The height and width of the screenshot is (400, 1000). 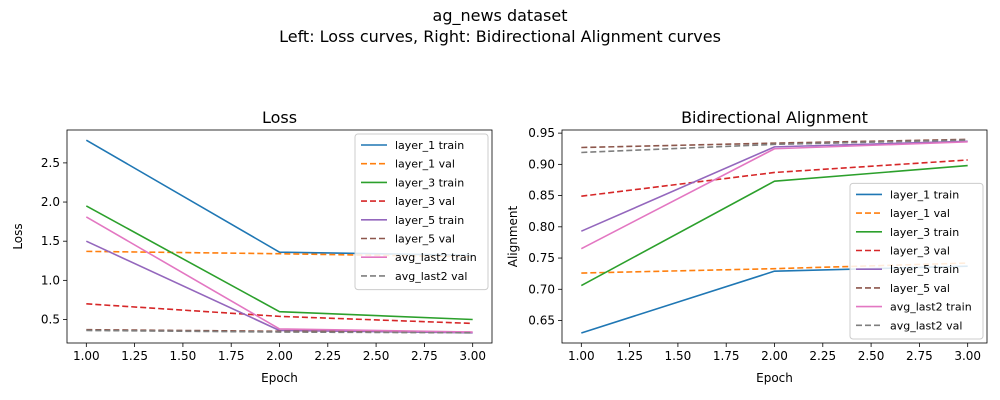 What do you see at coordinates (541, 227) in the screenshot?
I see `y-tick-label: 0.80` at bounding box center [541, 227].